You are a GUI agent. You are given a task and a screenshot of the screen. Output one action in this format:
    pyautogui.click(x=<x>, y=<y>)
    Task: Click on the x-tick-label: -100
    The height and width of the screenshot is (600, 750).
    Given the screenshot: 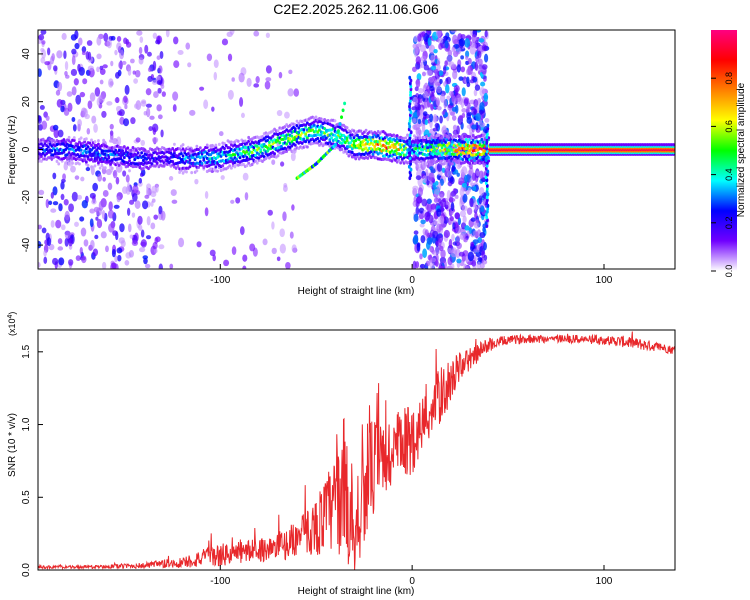 What is the action you would take?
    pyautogui.click(x=220, y=280)
    